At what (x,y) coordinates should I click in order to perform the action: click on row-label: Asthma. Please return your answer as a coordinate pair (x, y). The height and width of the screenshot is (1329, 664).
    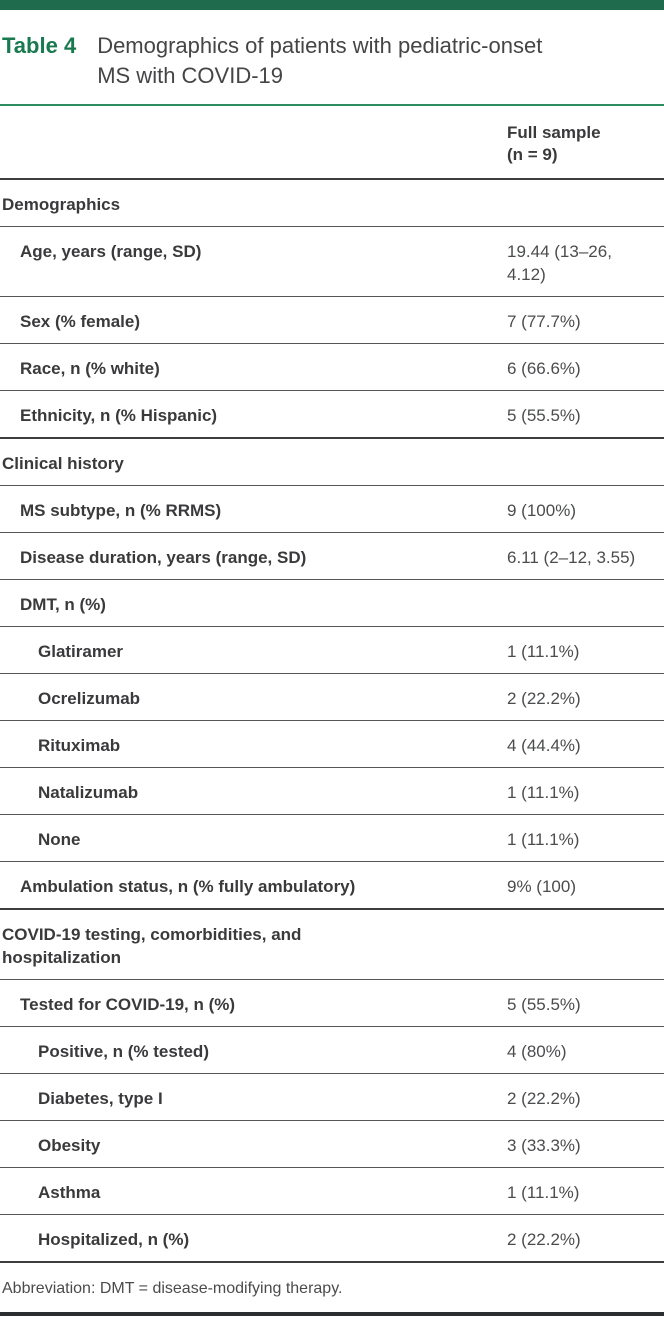
    Looking at the image, I should click on (69, 1192).